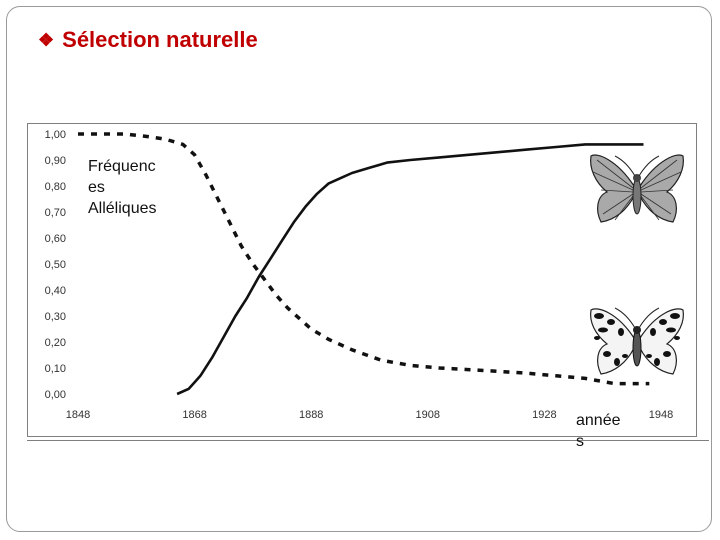  What do you see at coordinates (544, 415) in the screenshot?
I see `x-tick-label: 1928` at bounding box center [544, 415].